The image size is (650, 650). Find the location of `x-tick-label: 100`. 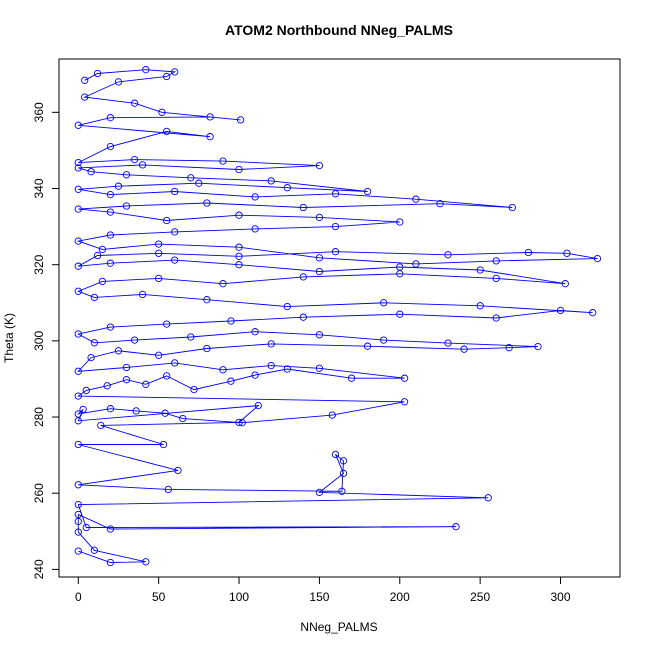

x-tick-label: 100 is located at coordinates (239, 597).